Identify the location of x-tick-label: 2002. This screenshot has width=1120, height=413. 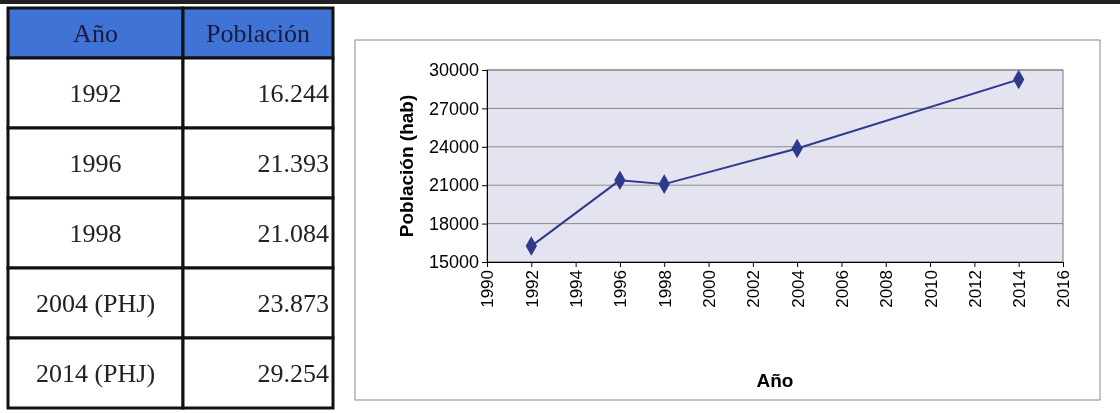
(754, 289).